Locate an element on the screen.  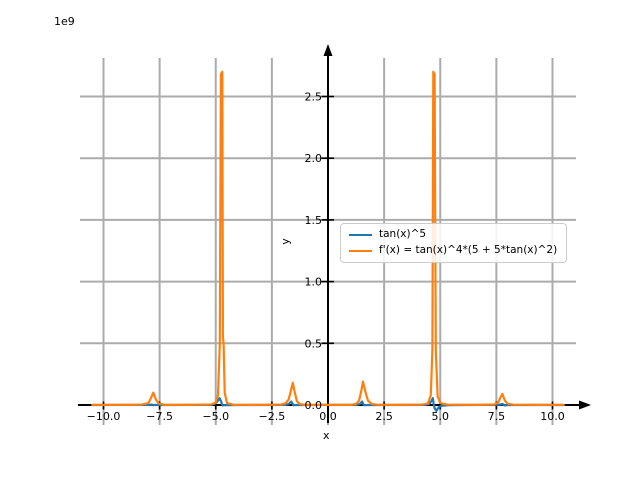
y-offset-label: 1e9 is located at coordinates (64, 21).